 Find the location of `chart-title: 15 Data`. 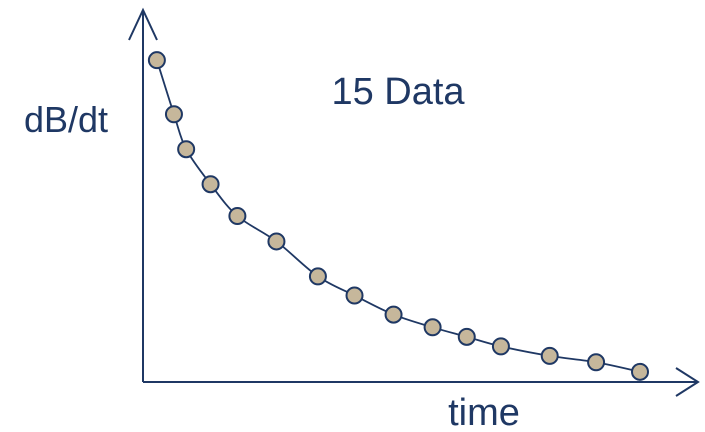

chart-title: 15 Data is located at coordinates (398, 92).